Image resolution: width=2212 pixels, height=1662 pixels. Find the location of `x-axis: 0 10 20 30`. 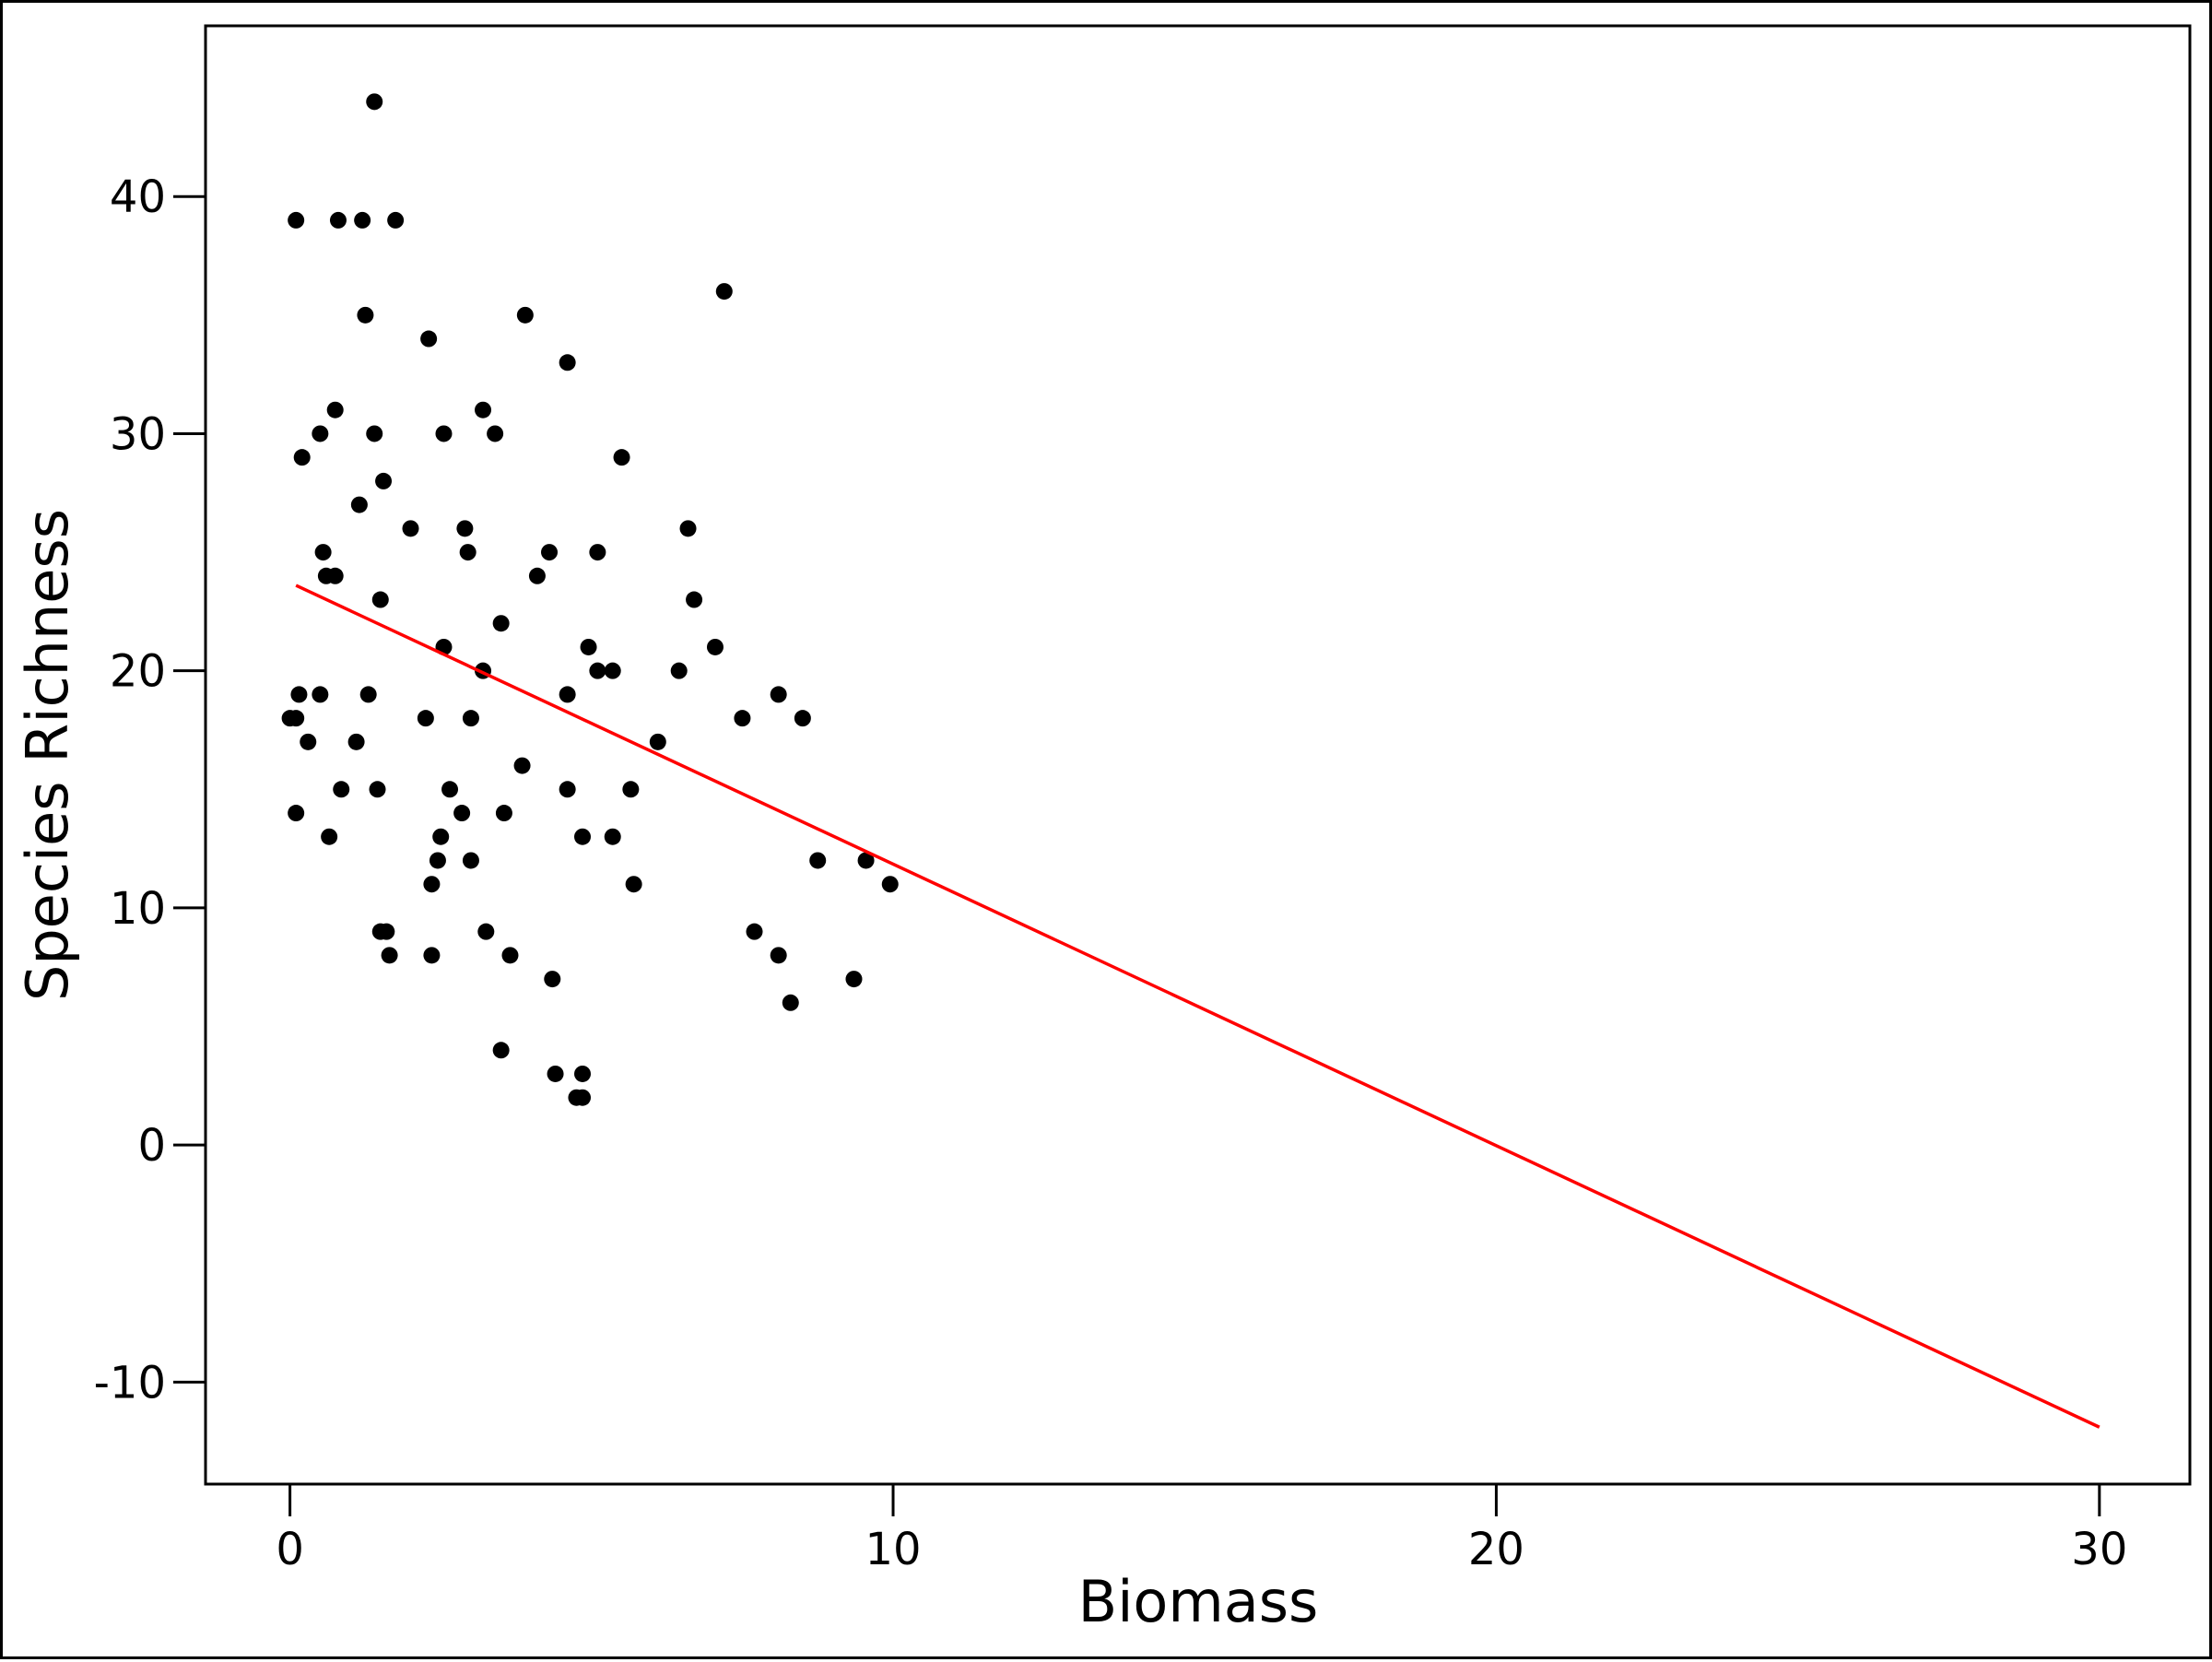

x-axis: 0 10 20 30 is located at coordinates (1201, 1529).